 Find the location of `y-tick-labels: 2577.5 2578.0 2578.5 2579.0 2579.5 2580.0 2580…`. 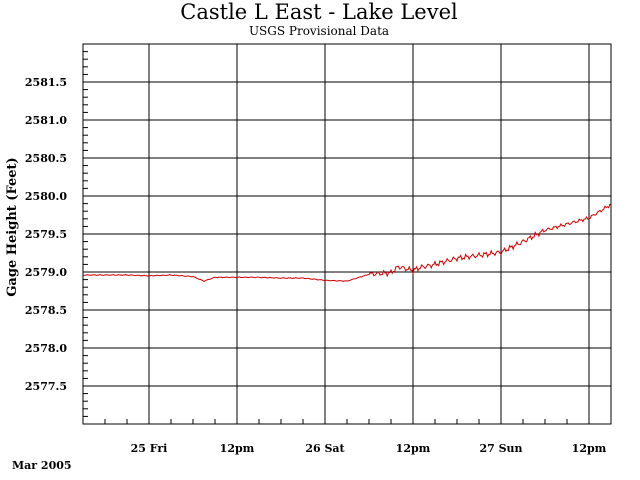

y-tick-labels: 2577.5 2578.0 2578.5 2579.0 2579.5 2580.0 2580… is located at coordinates (46, 234).